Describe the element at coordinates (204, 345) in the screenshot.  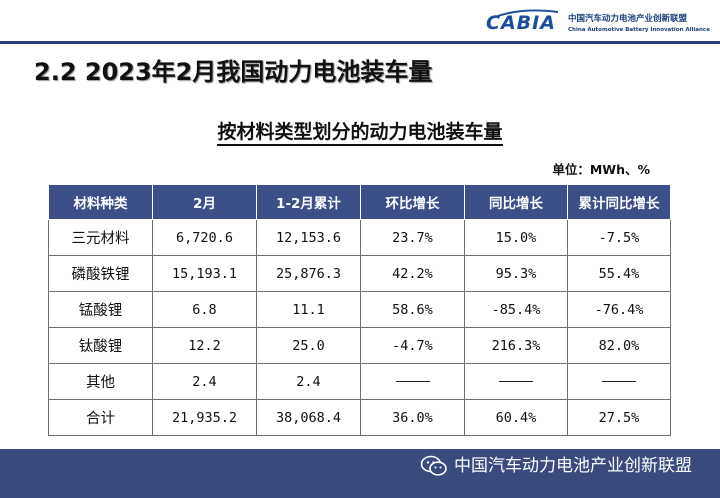
I see `value-cell: 12.2` at that location.